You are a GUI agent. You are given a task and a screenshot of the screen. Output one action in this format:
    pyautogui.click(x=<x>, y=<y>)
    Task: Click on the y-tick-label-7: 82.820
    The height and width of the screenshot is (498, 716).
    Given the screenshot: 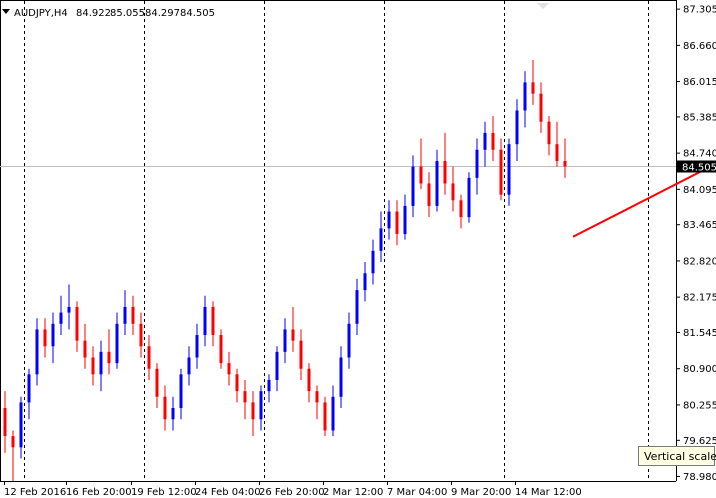 What is the action you would take?
    pyautogui.click(x=699, y=261)
    